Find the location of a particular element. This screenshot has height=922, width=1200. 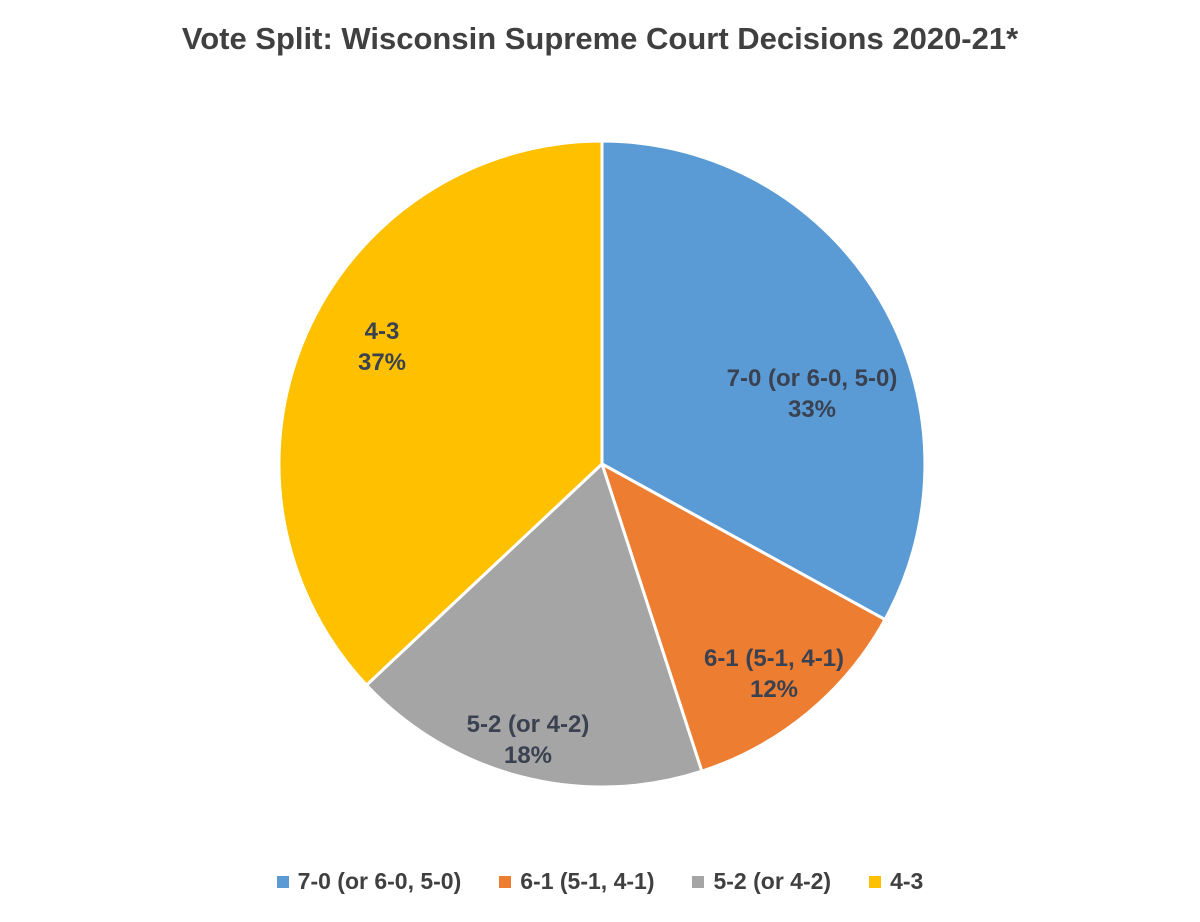

legend-item-4: 4-3 is located at coordinates (896, 881).